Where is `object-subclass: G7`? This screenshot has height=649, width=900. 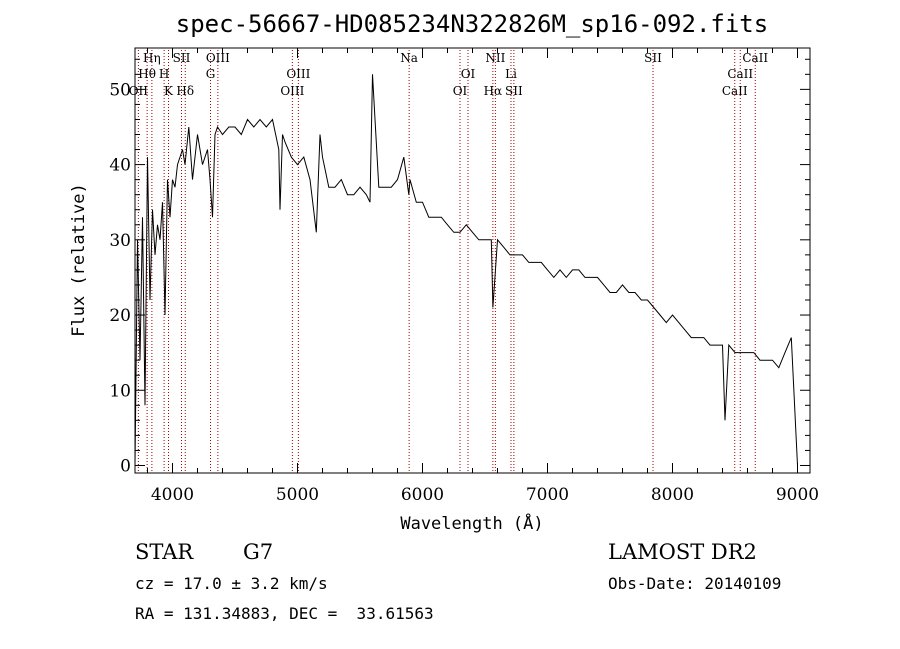
object-subclass: G7 is located at coordinates (258, 552).